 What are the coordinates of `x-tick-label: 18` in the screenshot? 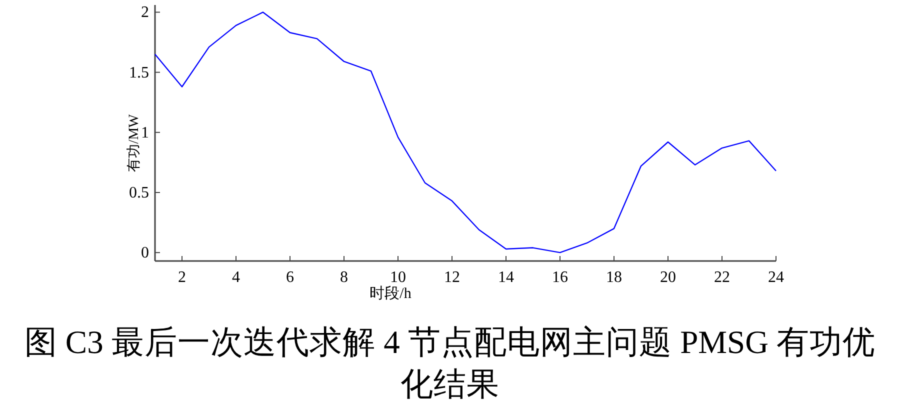 It's located at (614, 277).